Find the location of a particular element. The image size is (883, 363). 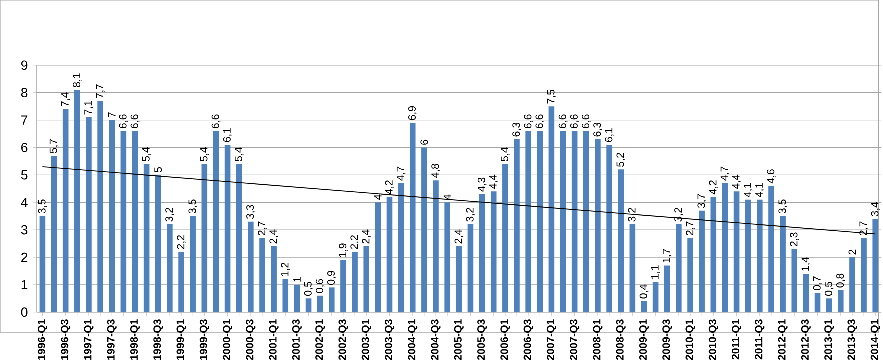

x-tick-label: 2012-Q1 is located at coordinates (783, 339).